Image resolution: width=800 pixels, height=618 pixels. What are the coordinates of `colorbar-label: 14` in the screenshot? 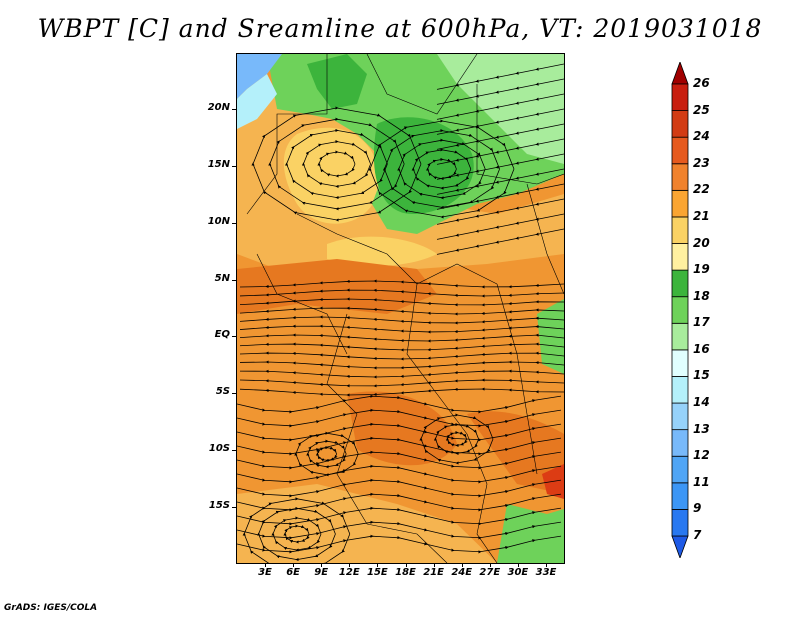 It's located at (701, 402).